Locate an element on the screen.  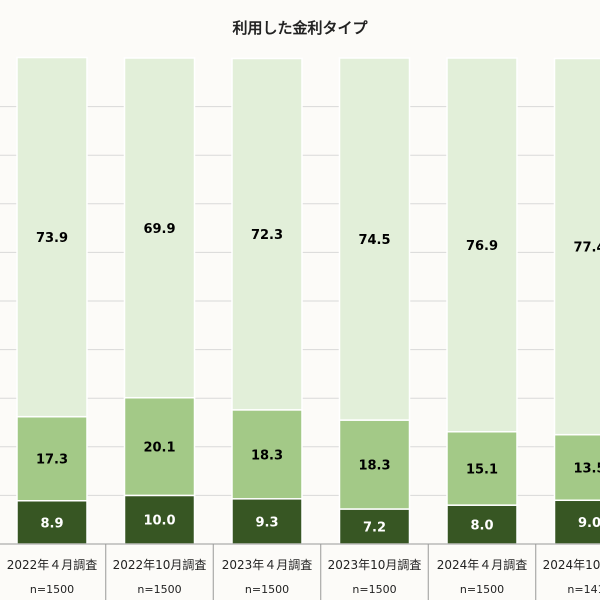
data-label: 73.9 is located at coordinates (52, 238).